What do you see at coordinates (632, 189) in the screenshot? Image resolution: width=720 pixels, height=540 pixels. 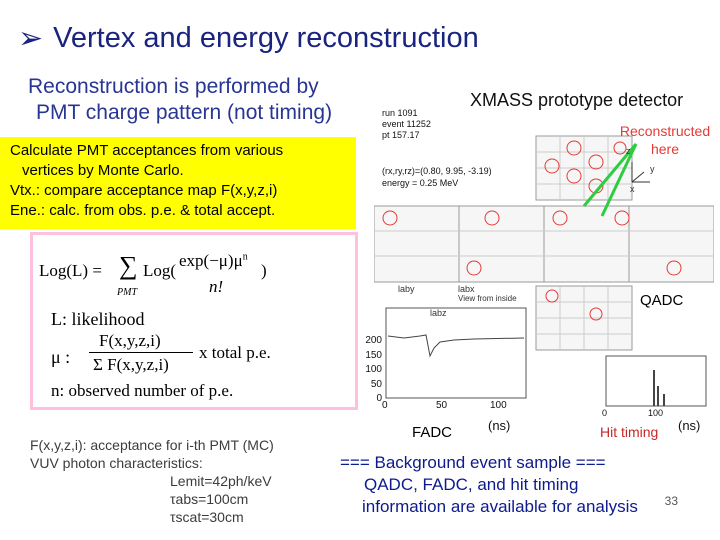 I see `axis-label-x: x` at bounding box center [632, 189].